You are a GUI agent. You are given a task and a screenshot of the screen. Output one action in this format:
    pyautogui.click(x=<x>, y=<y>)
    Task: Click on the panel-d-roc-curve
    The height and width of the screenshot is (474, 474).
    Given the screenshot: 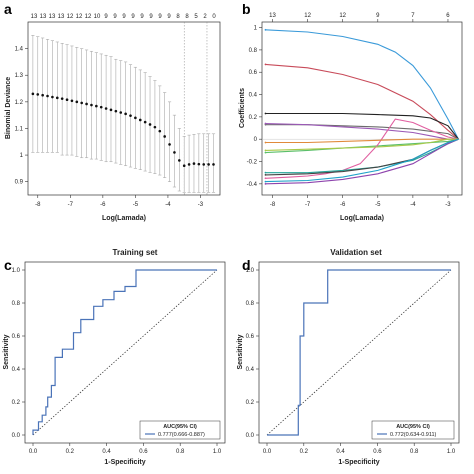 What is the action you would take?
    pyautogui.click(x=359, y=352)
    